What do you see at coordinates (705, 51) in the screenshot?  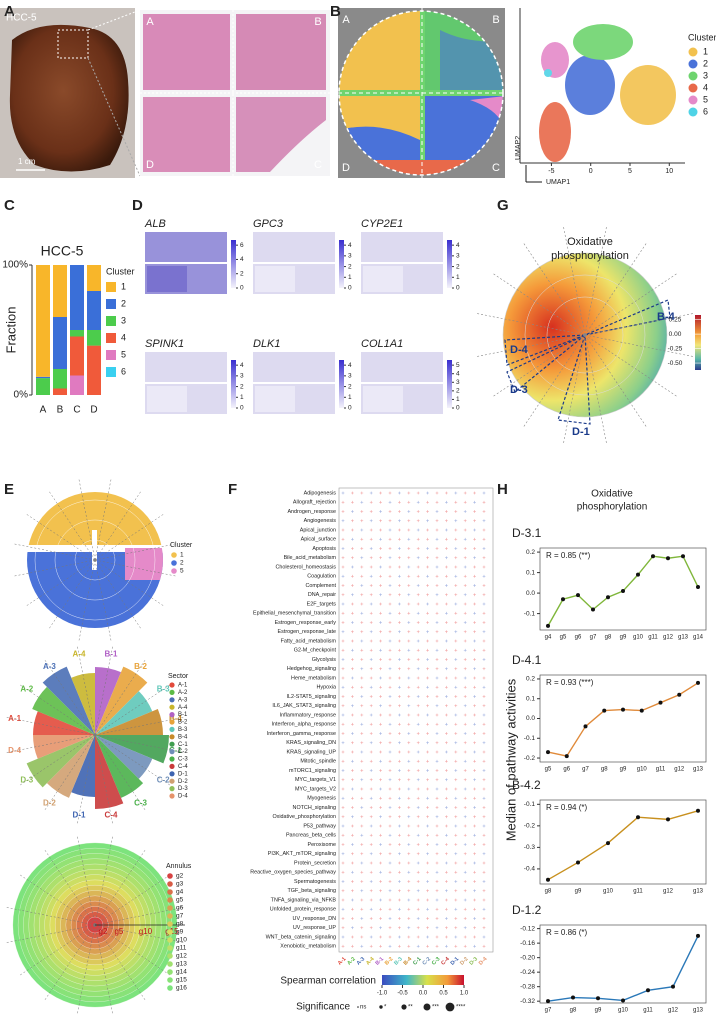 I see `legend-label: 1` at bounding box center [705, 51].